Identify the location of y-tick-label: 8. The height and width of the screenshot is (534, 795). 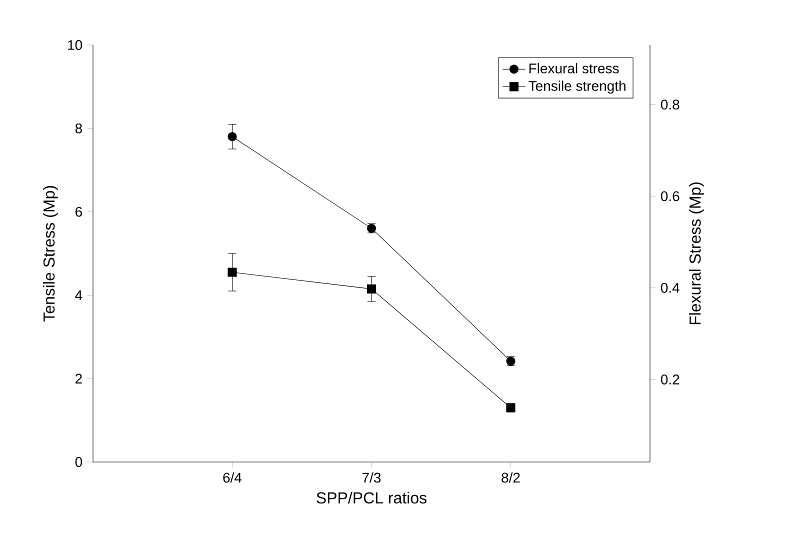
(78, 128).